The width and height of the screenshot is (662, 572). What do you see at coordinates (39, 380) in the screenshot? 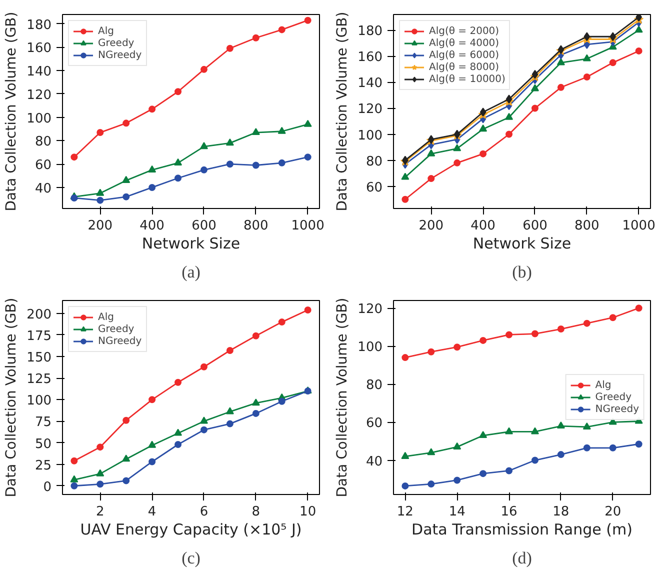
I see `y-tick-label: 125` at bounding box center [39, 380].